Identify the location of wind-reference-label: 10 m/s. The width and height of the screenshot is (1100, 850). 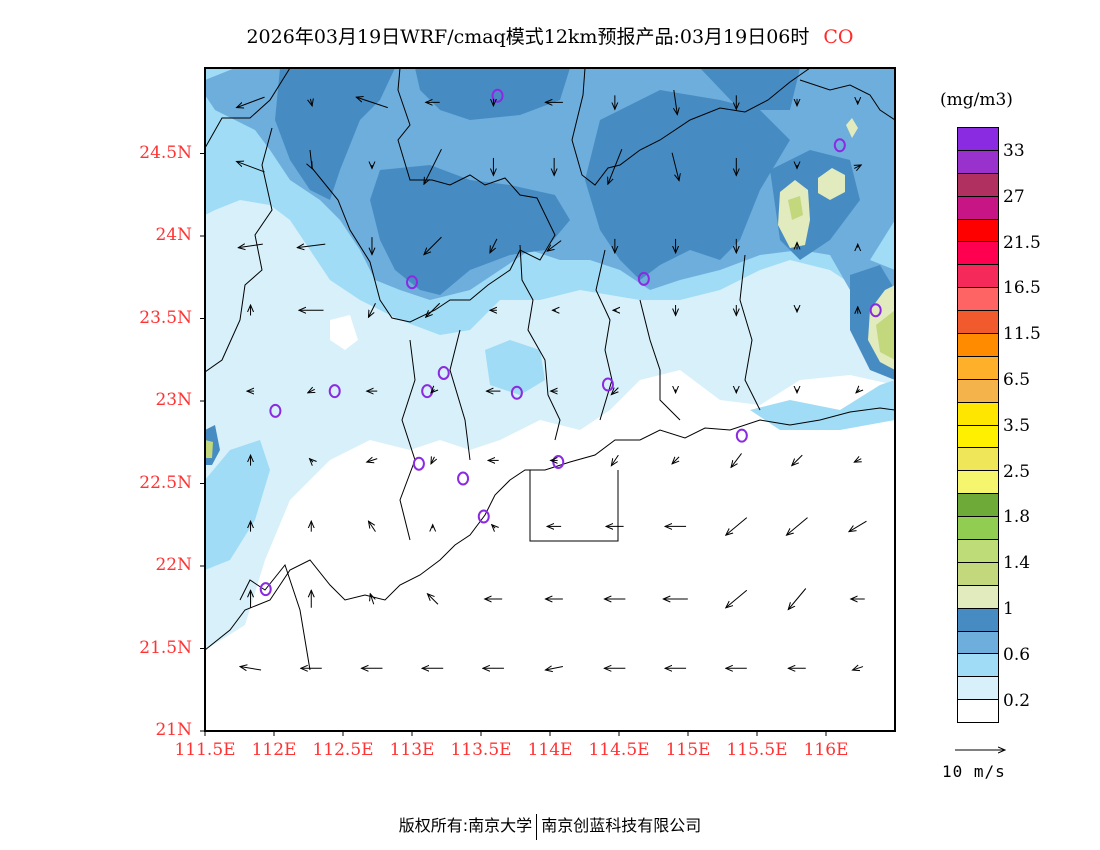
(974, 771).